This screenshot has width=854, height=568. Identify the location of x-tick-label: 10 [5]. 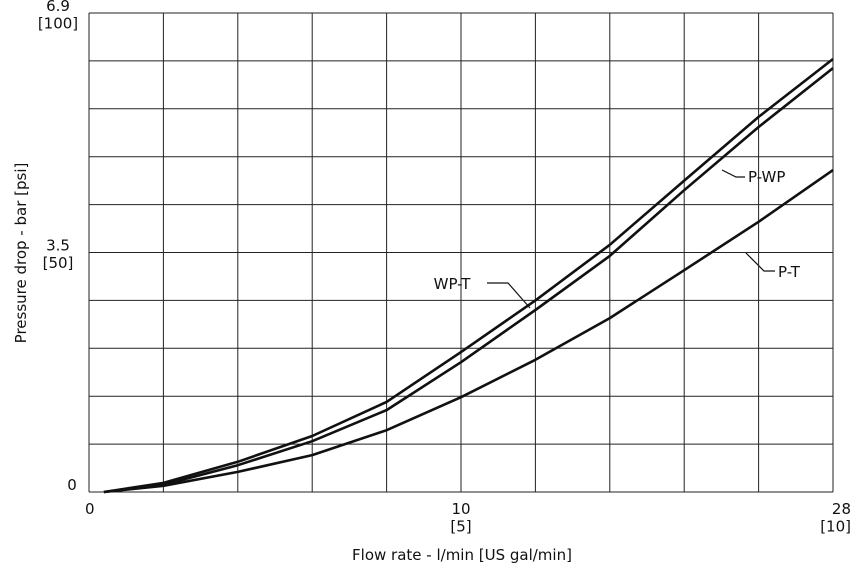
(460, 517).